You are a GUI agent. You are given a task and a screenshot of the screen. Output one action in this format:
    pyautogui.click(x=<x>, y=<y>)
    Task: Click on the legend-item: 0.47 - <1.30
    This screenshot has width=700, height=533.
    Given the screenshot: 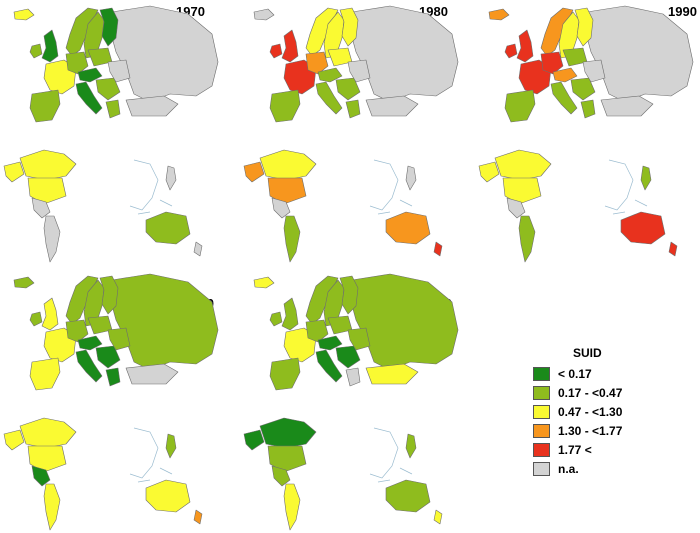 What is the action you would take?
    pyautogui.click(x=603, y=411)
    